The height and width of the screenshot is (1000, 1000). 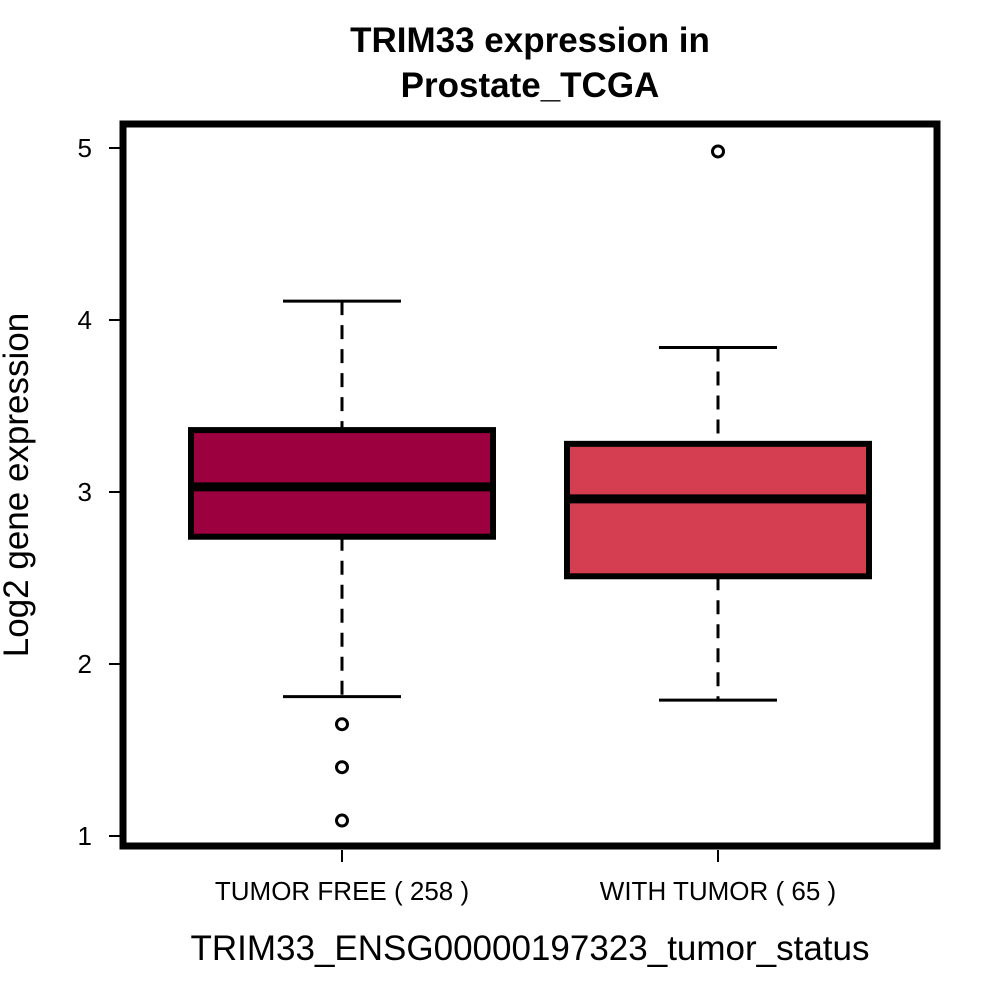 I want to click on x-tick-label: WITH TUMOR ( 65 ), so click(x=718, y=891).